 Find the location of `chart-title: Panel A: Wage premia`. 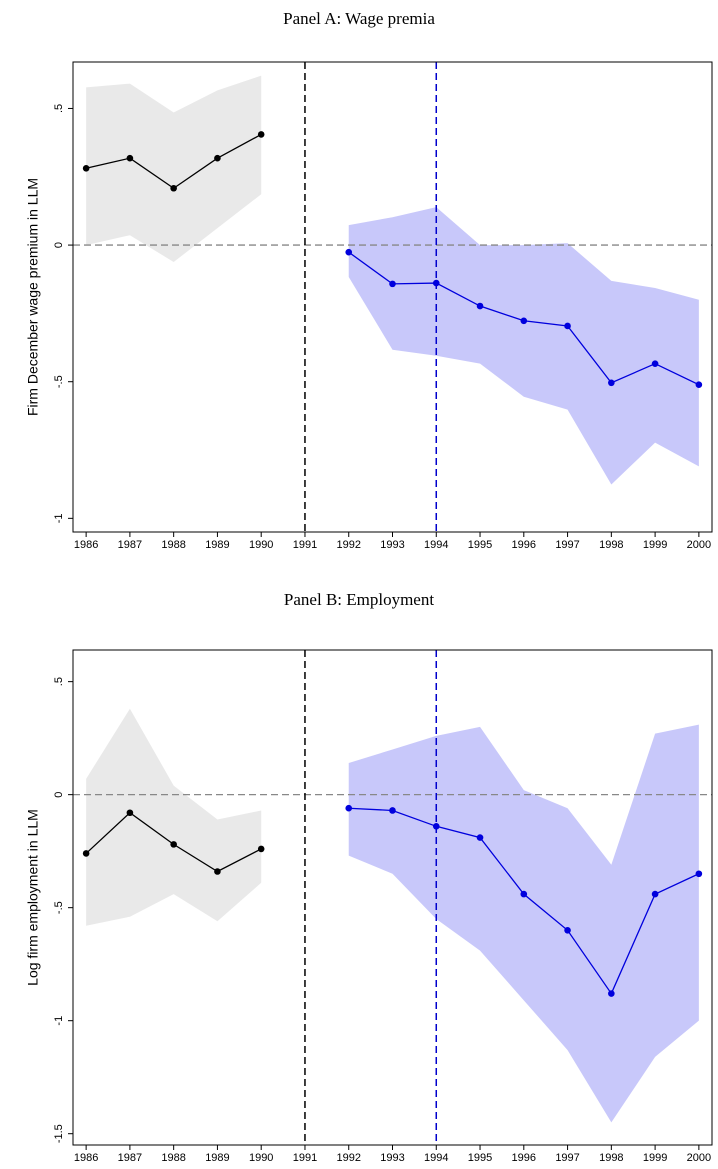

chart-title: Panel A: Wage premia is located at coordinates (359, 18).